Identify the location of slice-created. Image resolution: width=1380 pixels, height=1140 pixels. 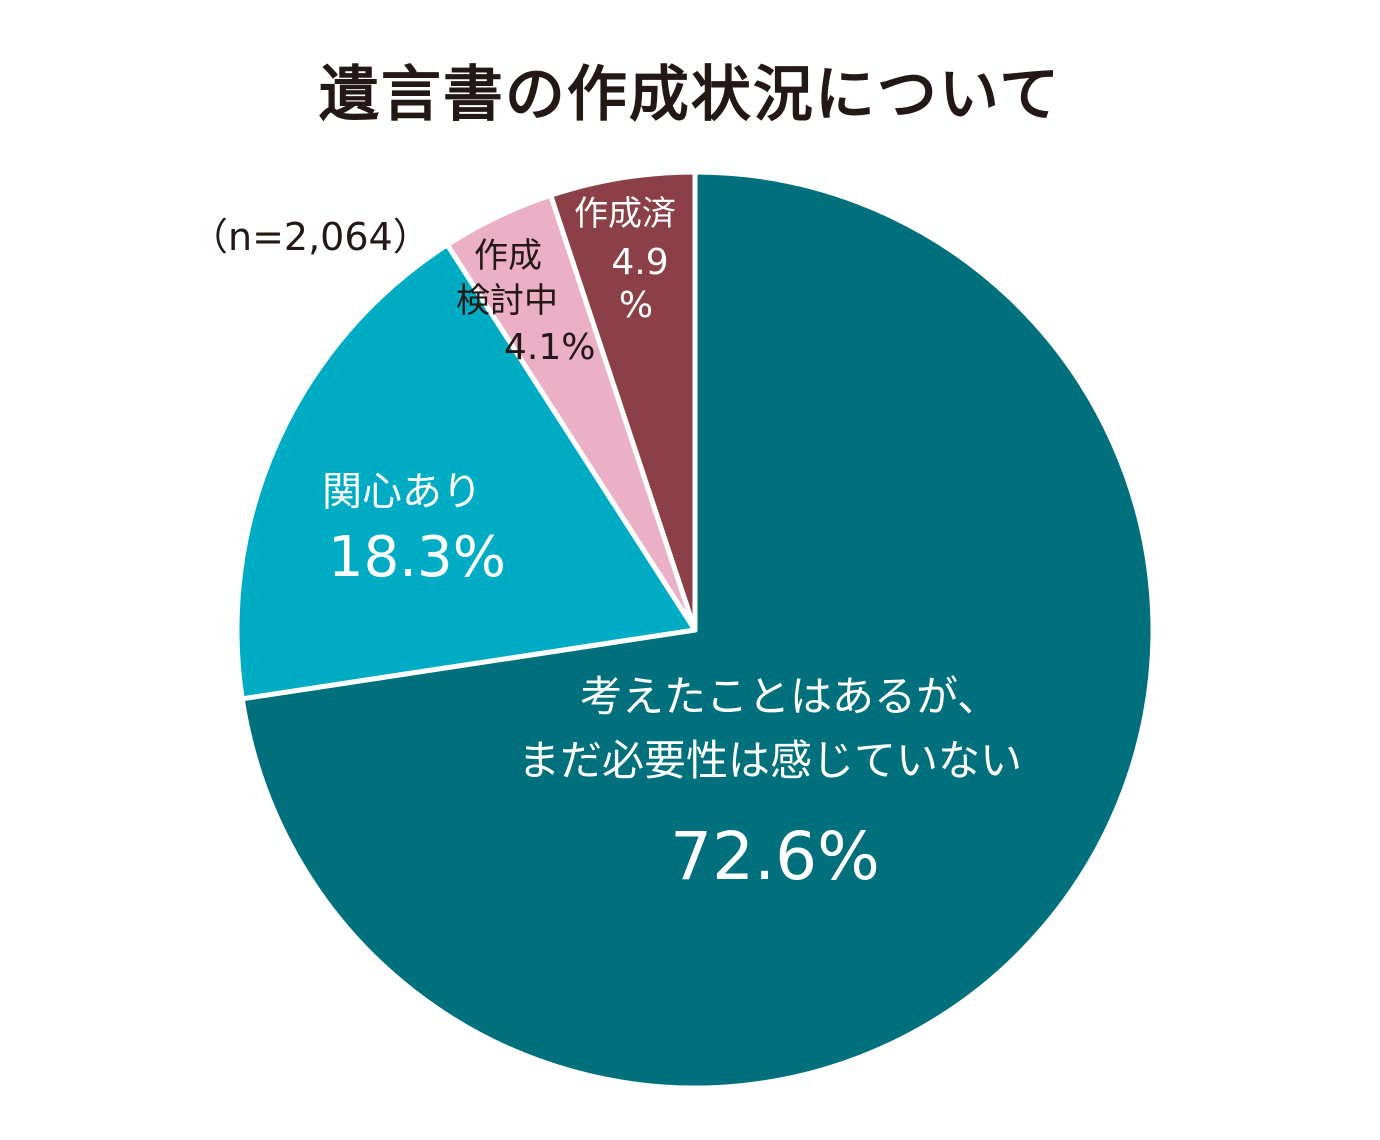
(623, 401).